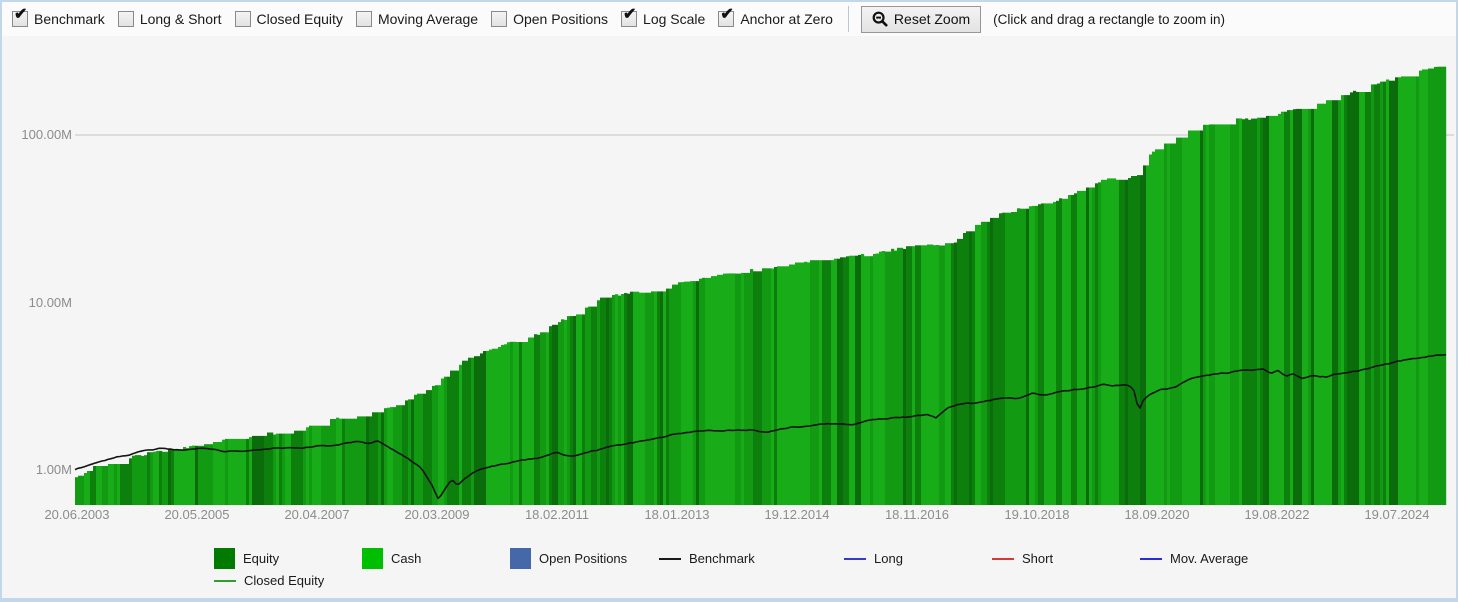 Image resolution: width=1458 pixels, height=602 pixels. I want to click on checkbox-label: Anchor at Zero, so click(786, 19).